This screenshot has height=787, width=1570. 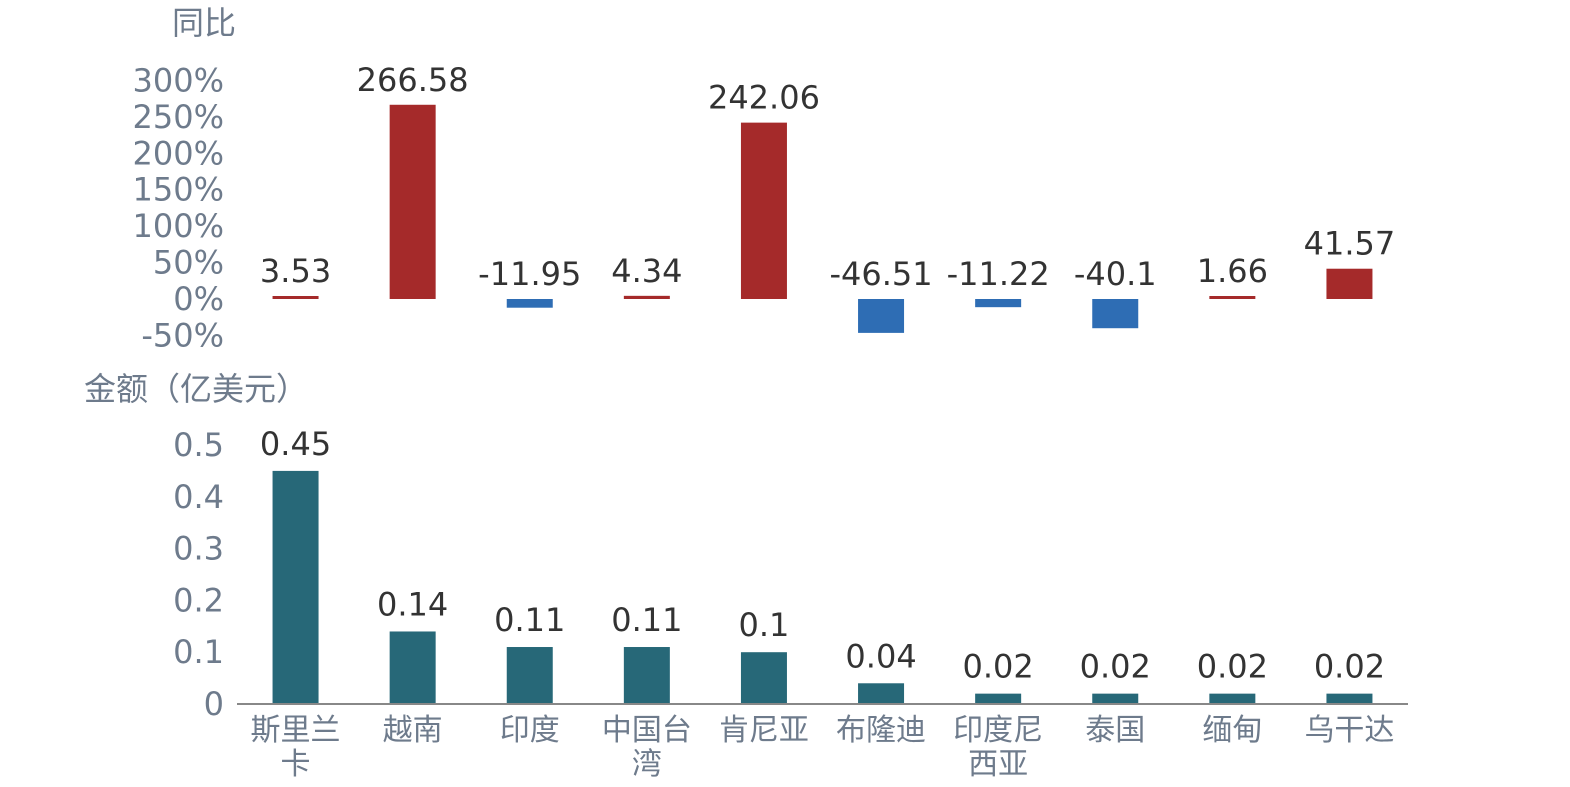 I want to click on yoy-data-label: -11.95, so click(x=529, y=274).